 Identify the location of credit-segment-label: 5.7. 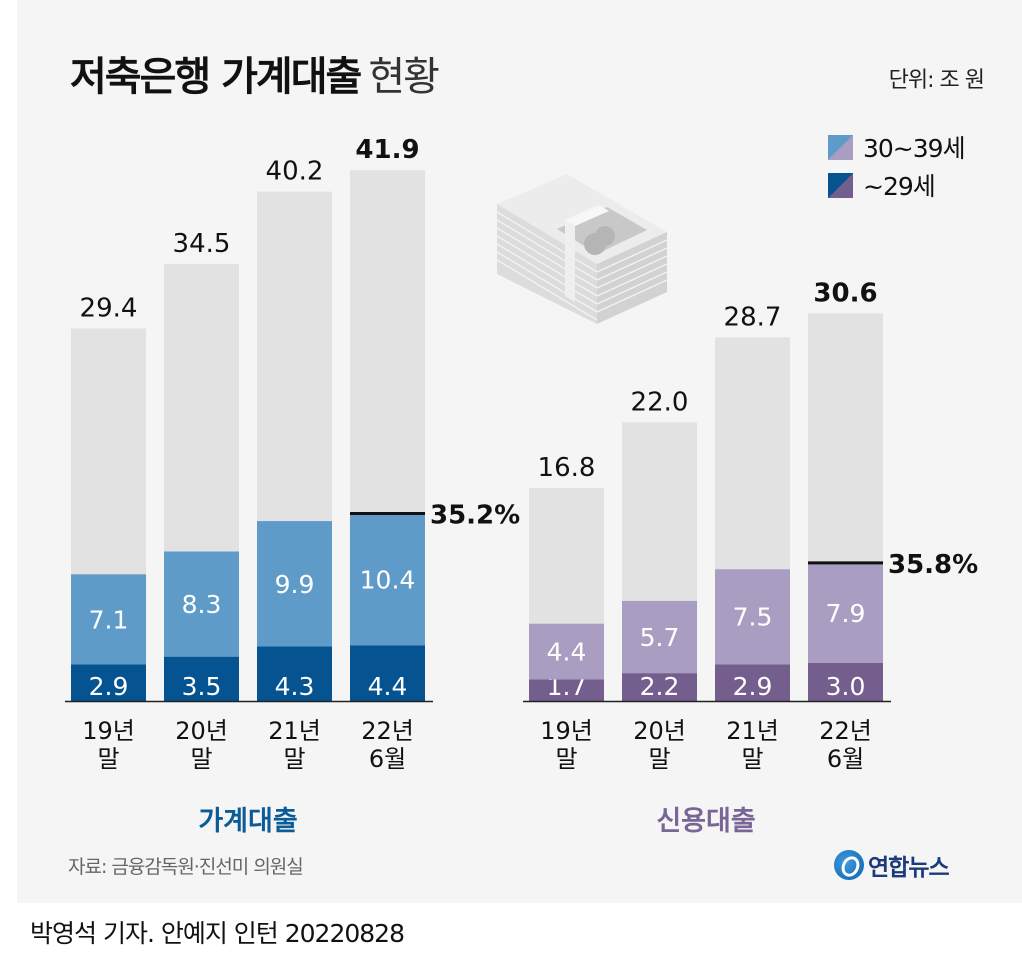
(660, 637).